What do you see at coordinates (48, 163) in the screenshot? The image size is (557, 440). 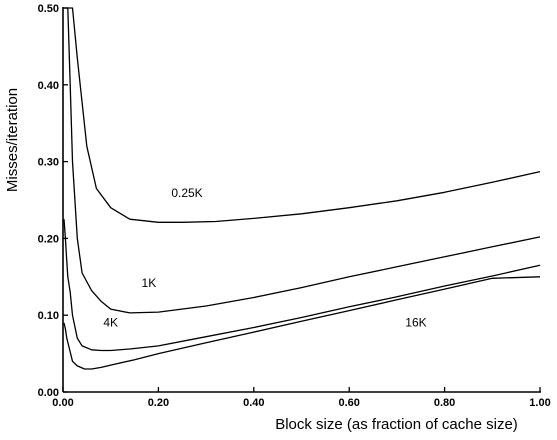 I see `y-tick-label: 0.30` at bounding box center [48, 163].